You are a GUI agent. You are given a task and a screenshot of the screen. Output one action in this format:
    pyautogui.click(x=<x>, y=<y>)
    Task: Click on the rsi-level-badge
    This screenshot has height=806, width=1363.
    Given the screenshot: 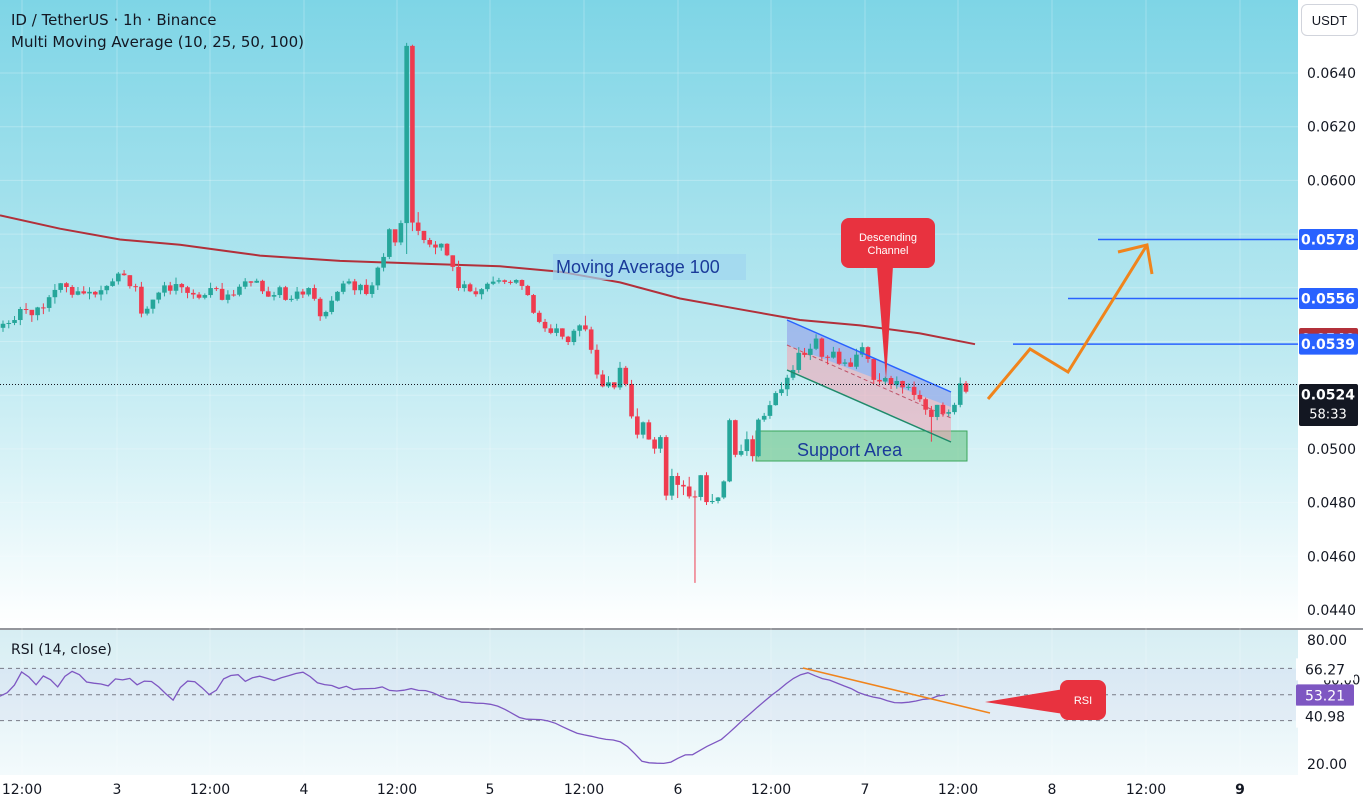 What is the action you would take?
    pyautogui.click(x=1325, y=716)
    